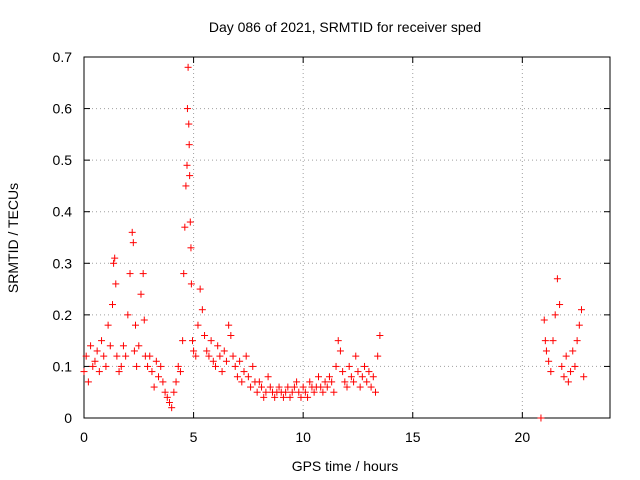 The height and width of the screenshot is (480, 640). What do you see at coordinates (413, 437) in the screenshot?
I see `x-tick-label: 15` at bounding box center [413, 437].